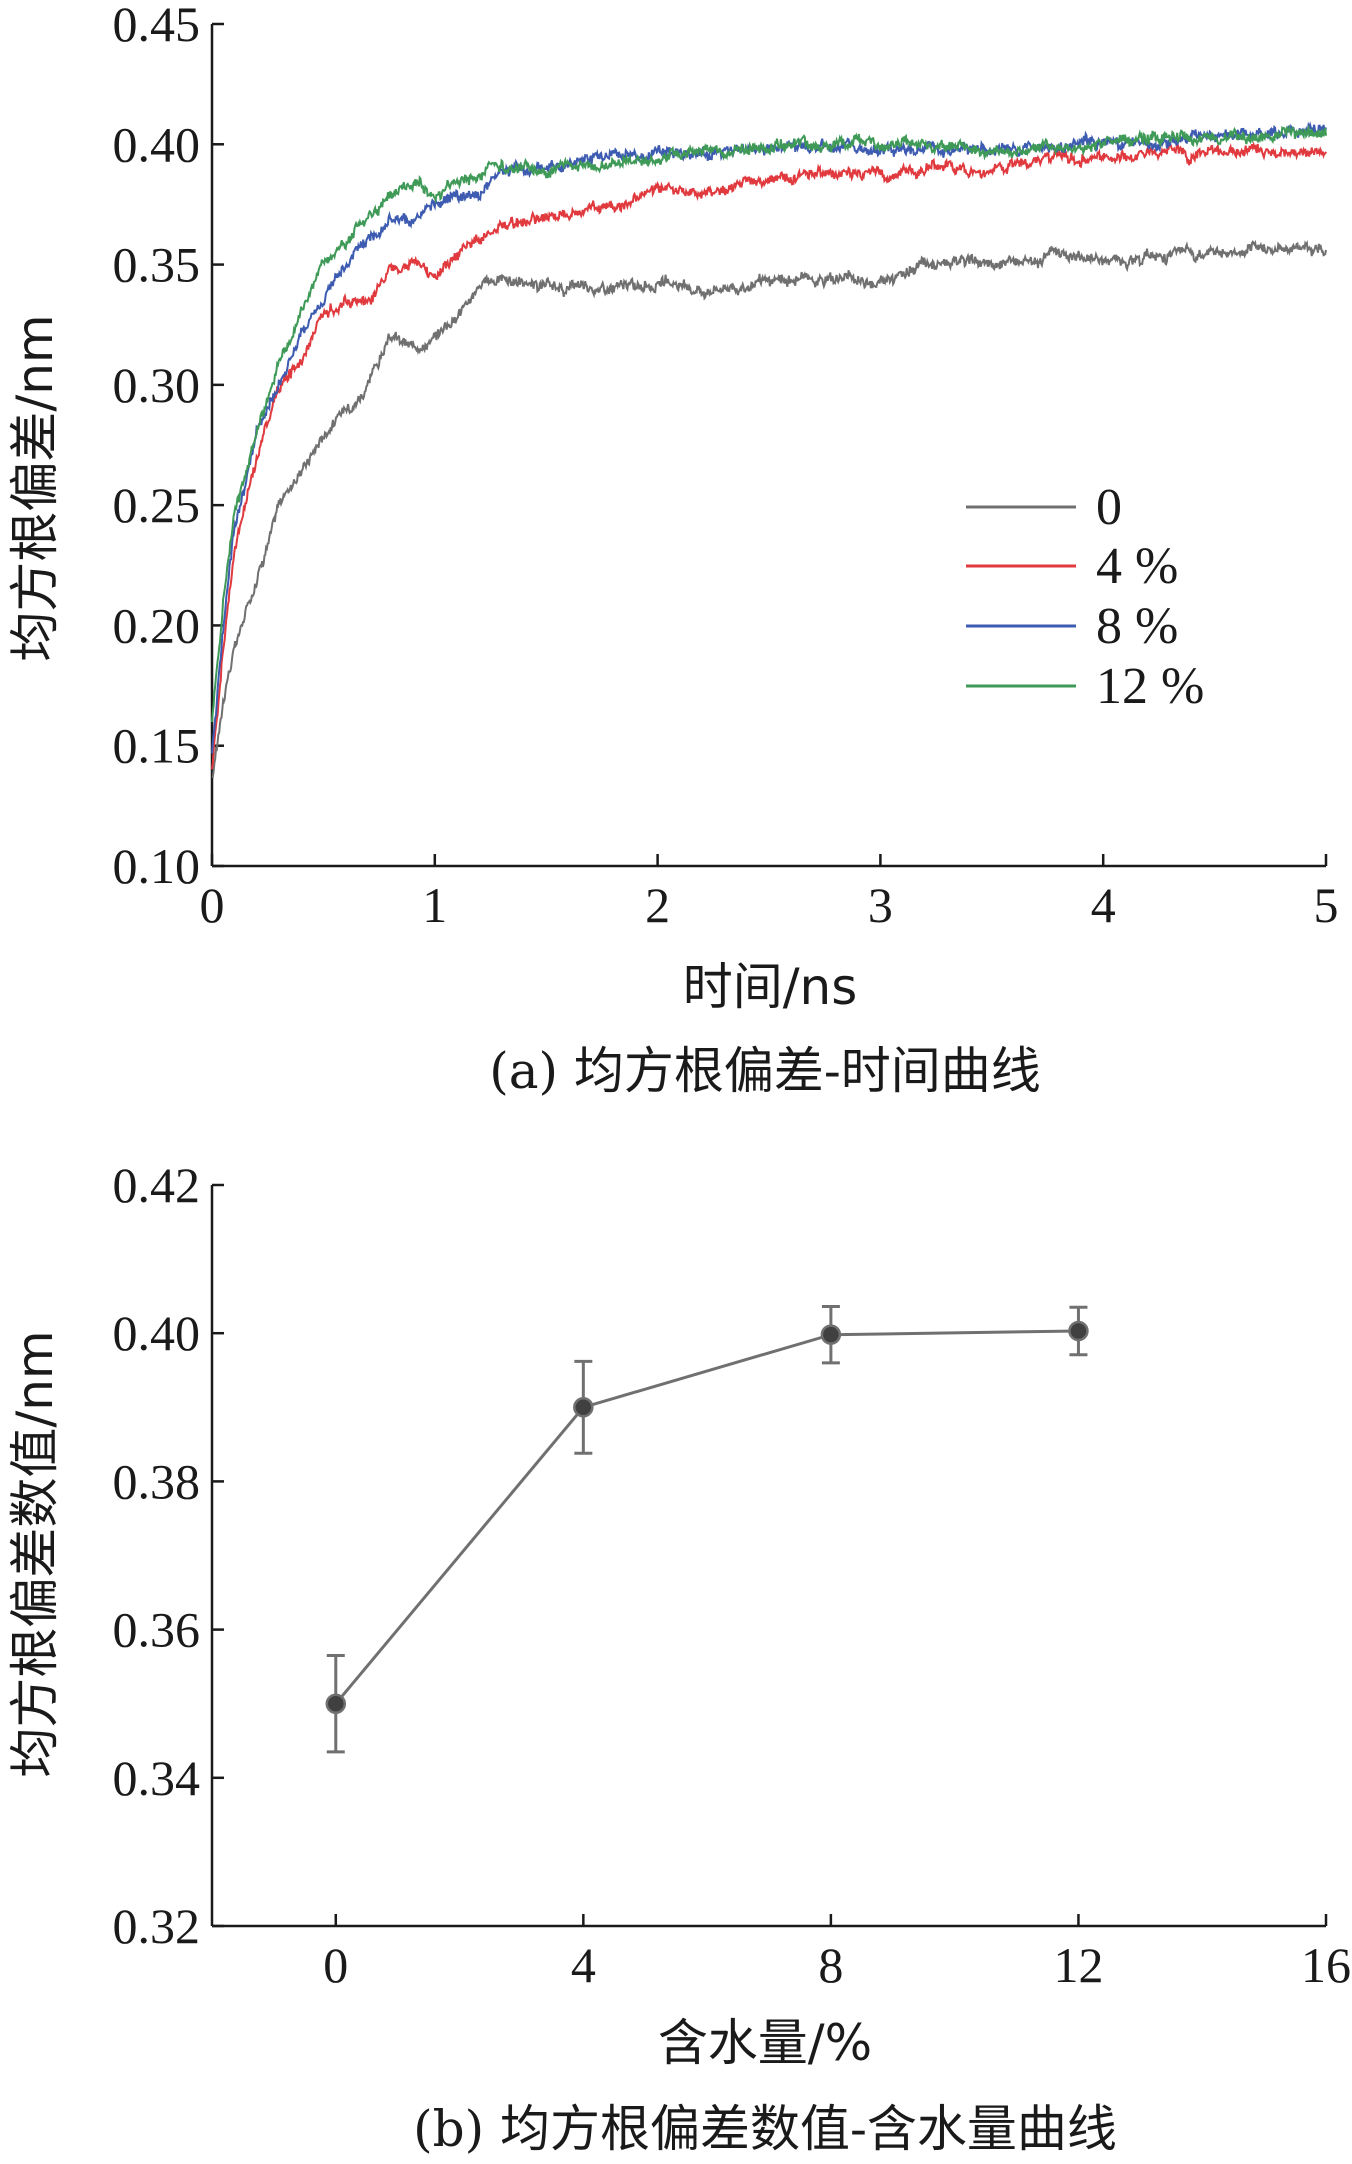 The height and width of the screenshot is (2164, 1352). Describe the element at coordinates (706, 1517) in the screenshot. I see `series-line` at that location.